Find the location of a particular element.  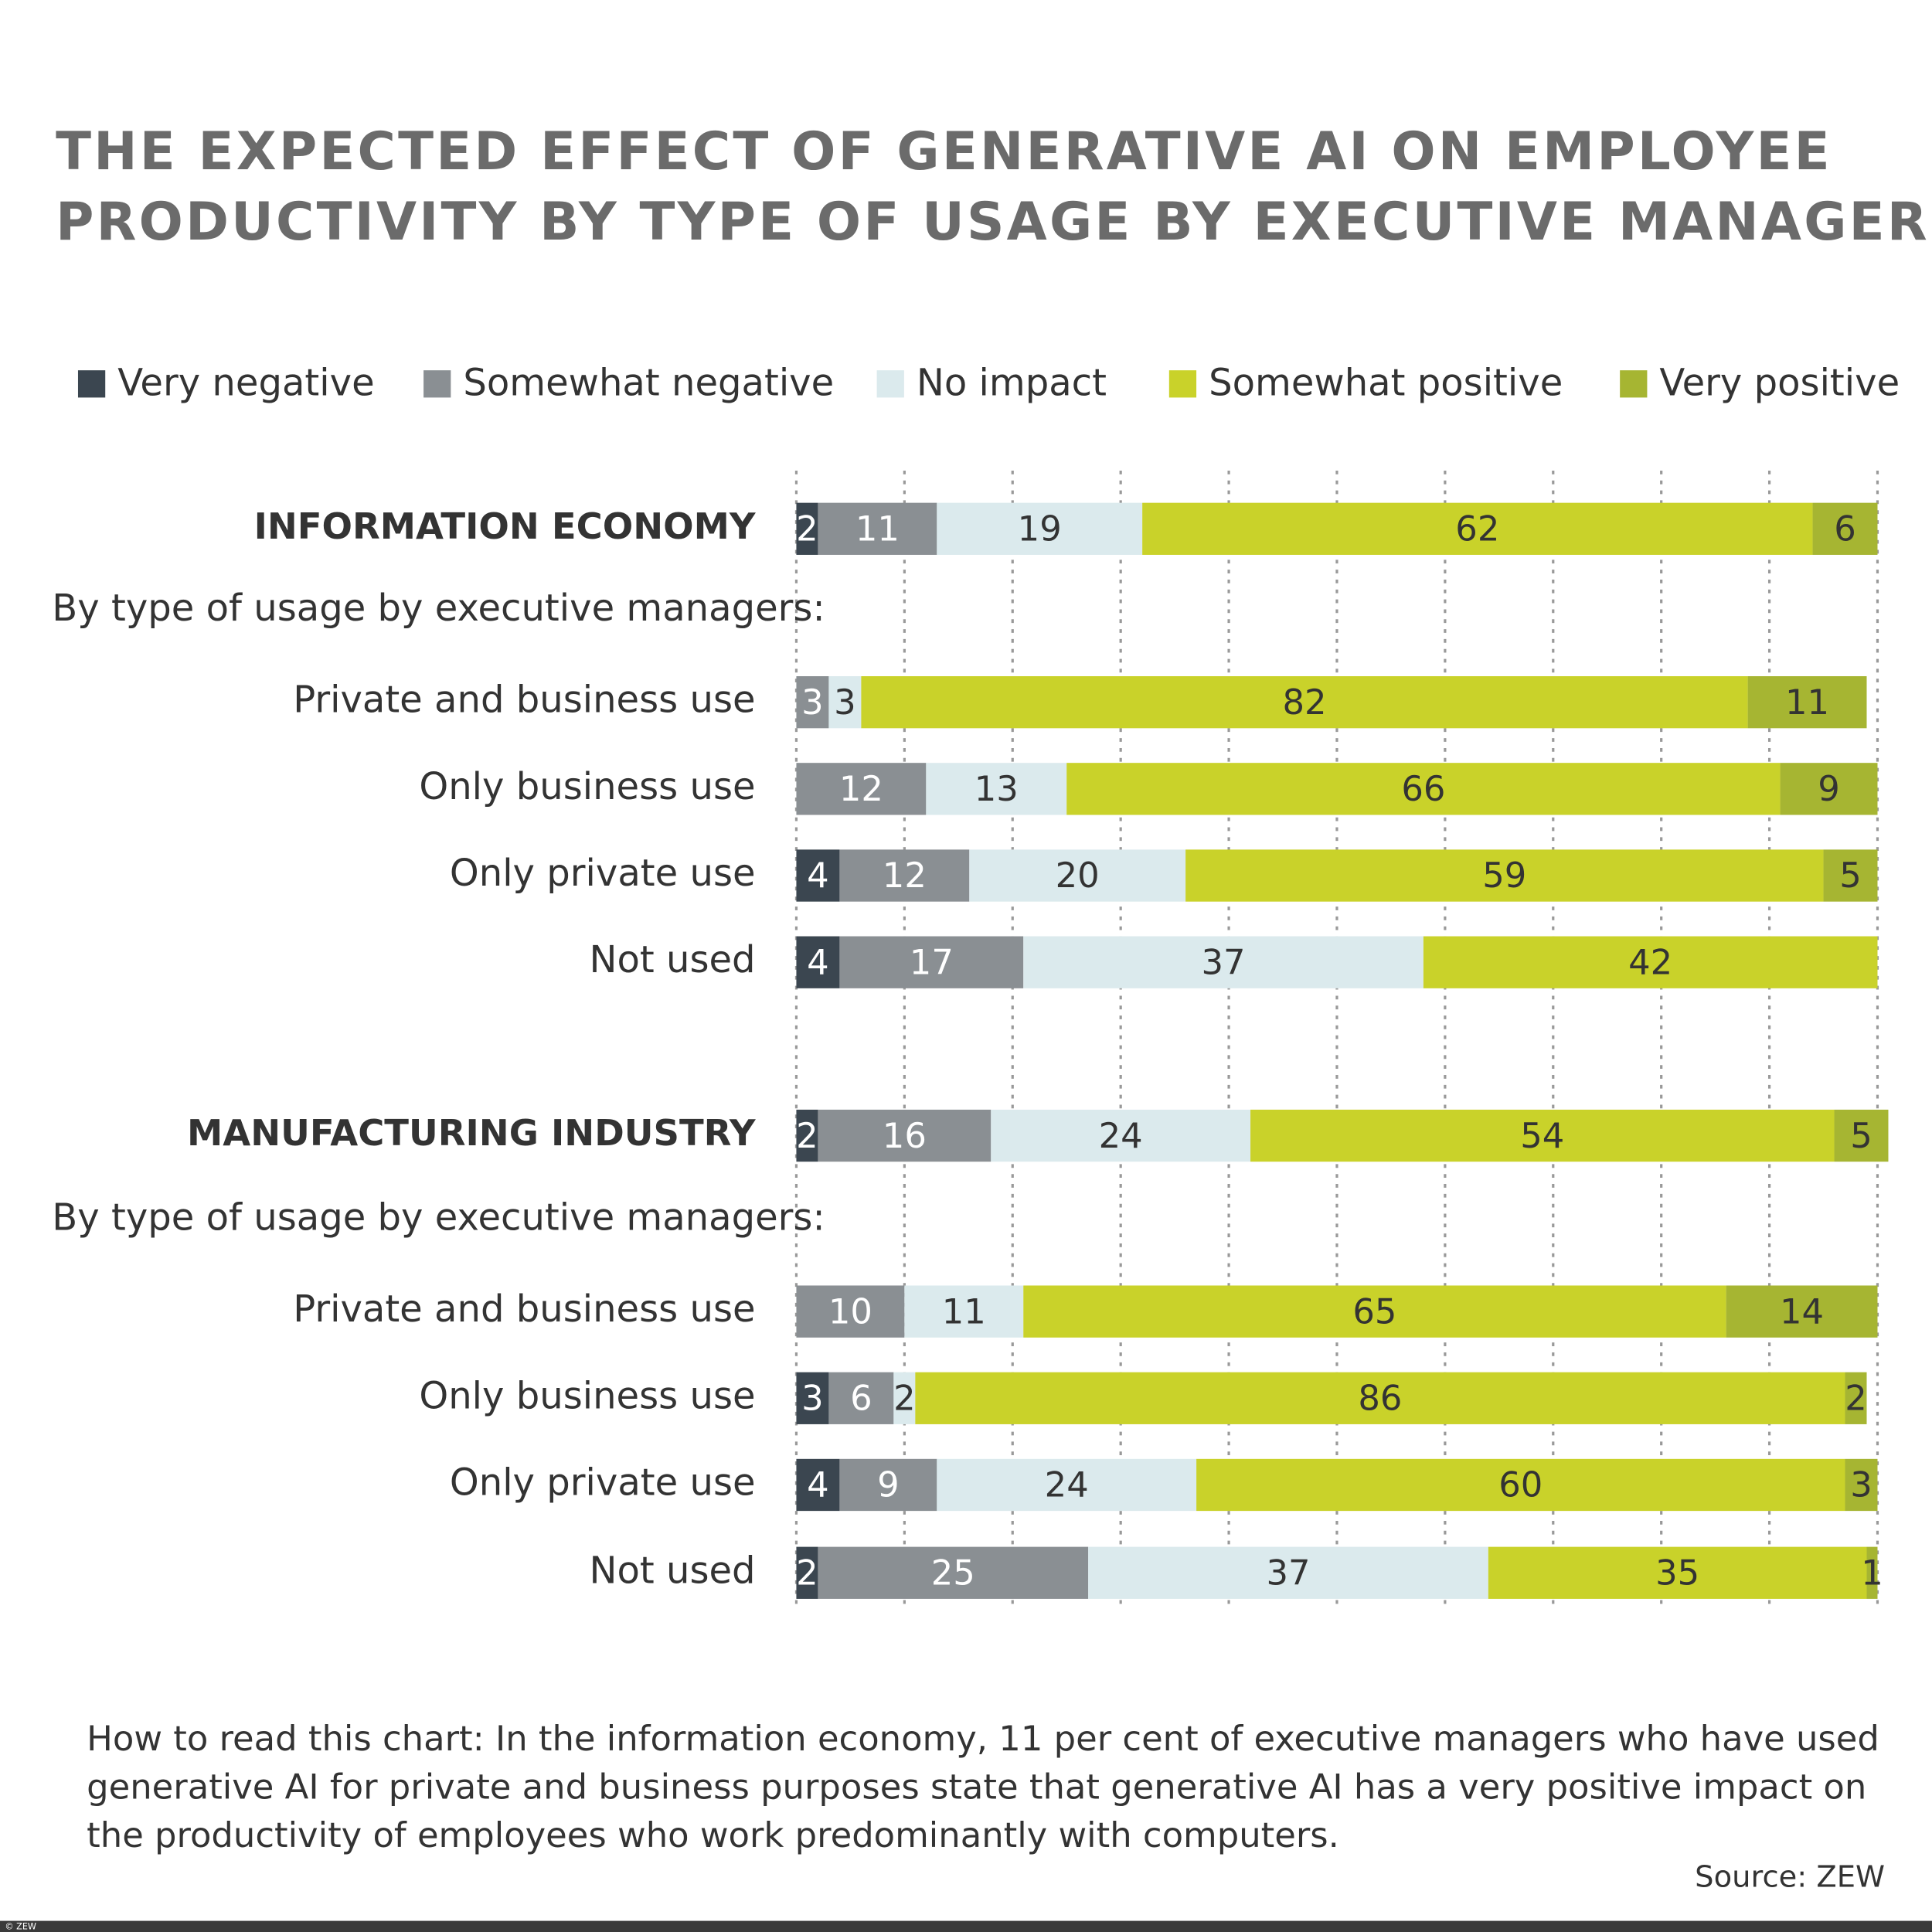

value-label: 19 is located at coordinates (1040, 529).